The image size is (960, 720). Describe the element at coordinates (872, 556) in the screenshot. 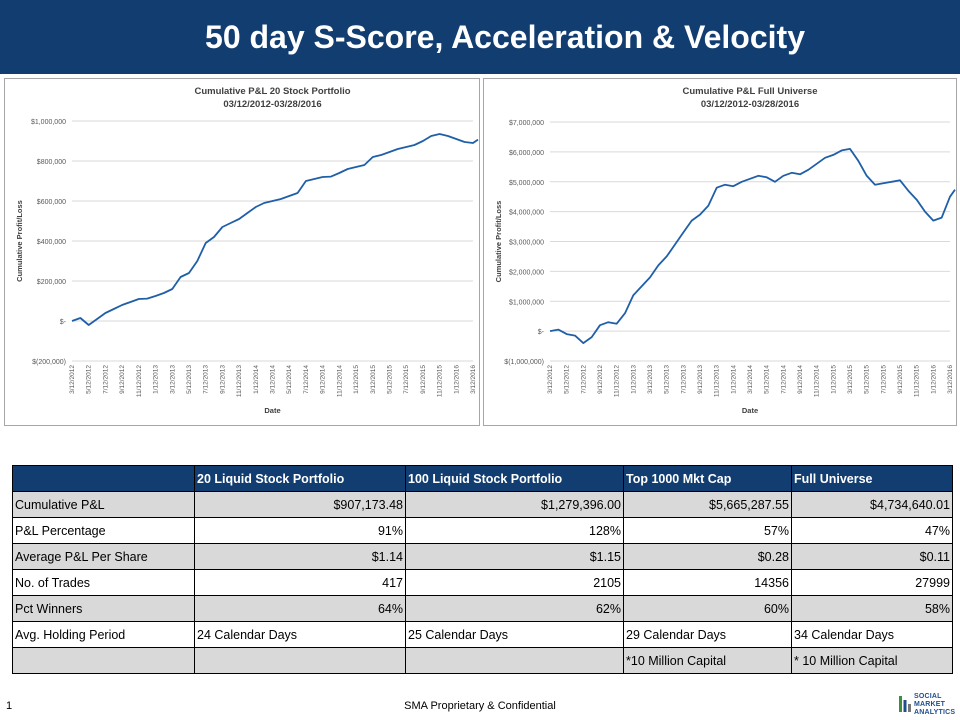

I see `table-cell: $0.11` at that location.